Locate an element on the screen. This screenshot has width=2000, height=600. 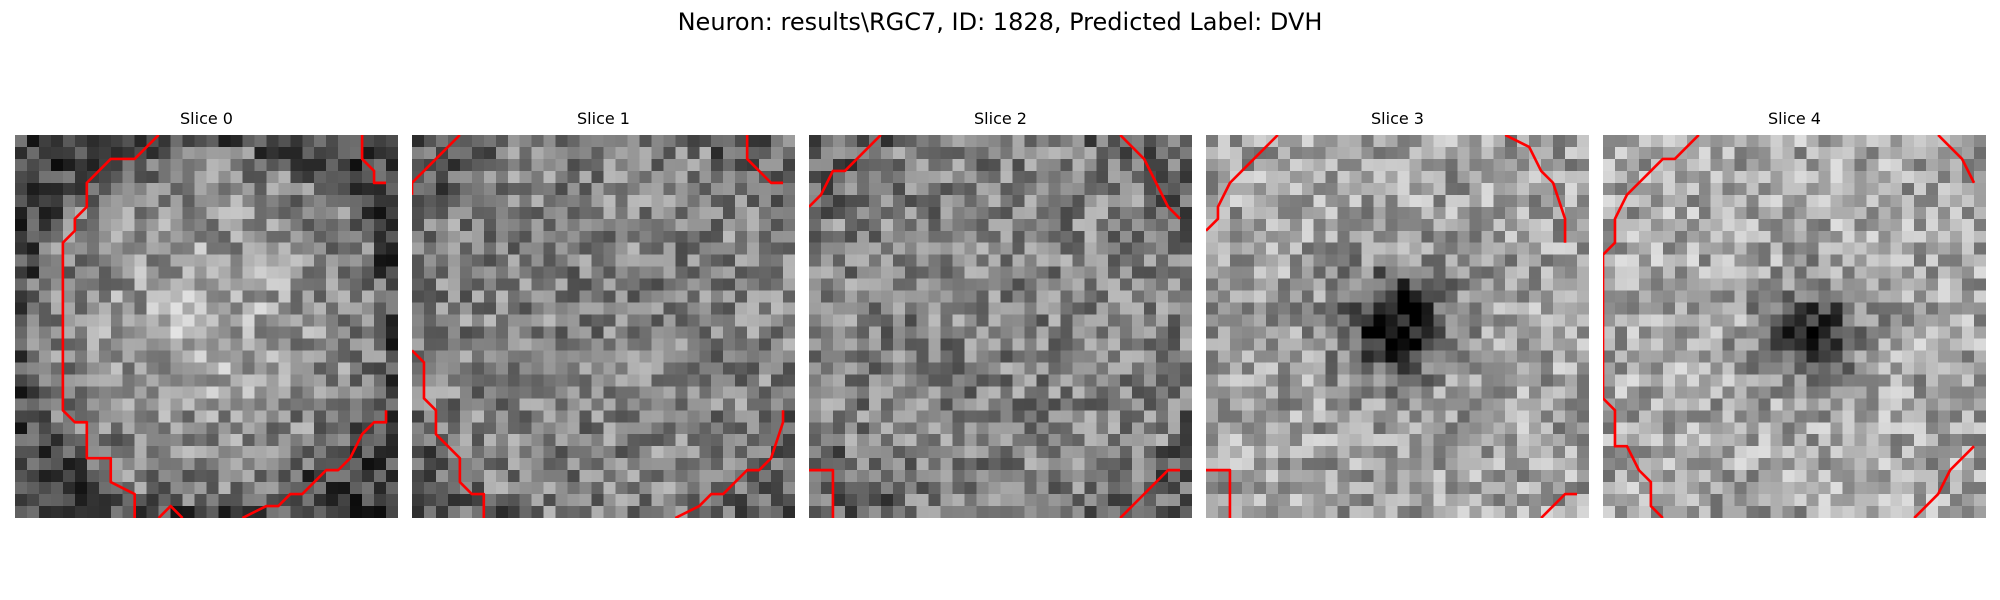
slice-panel-2: Slice 2 is located at coordinates (1000, 313).